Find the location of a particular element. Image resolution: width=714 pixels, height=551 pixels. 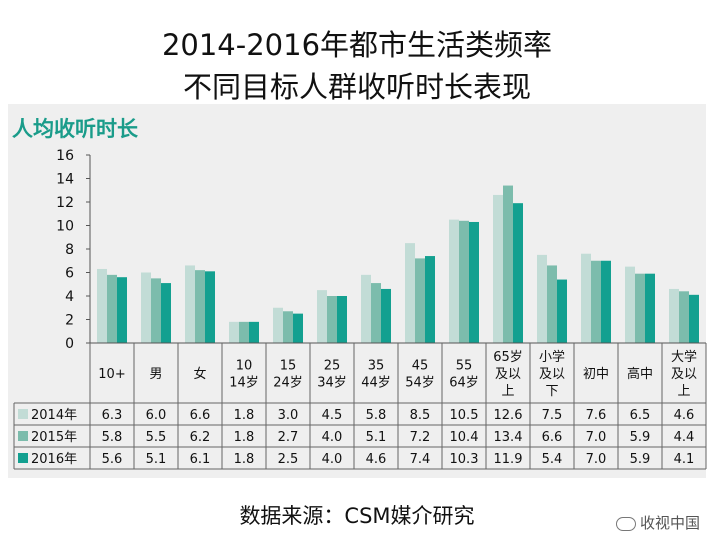

data-table-value: 6.0 is located at coordinates (156, 415).